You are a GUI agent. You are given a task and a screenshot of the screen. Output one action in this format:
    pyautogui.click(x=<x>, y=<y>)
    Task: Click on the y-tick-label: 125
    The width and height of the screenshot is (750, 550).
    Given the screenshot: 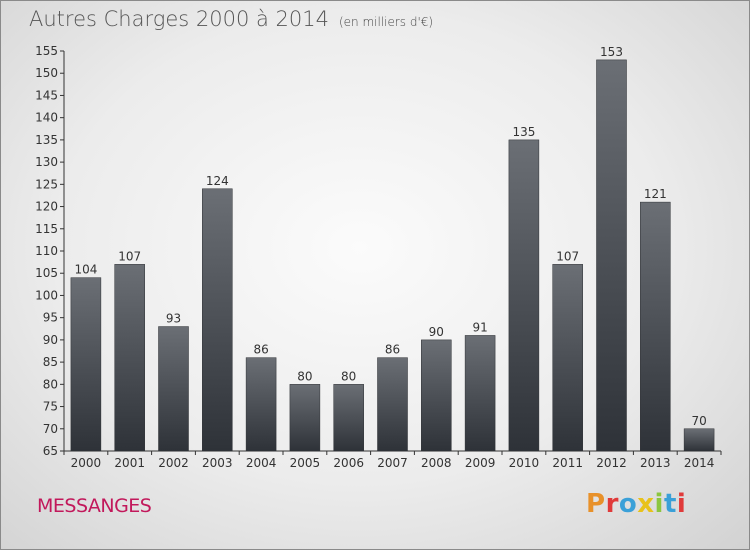 What is the action you would take?
    pyautogui.click(x=46, y=184)
    